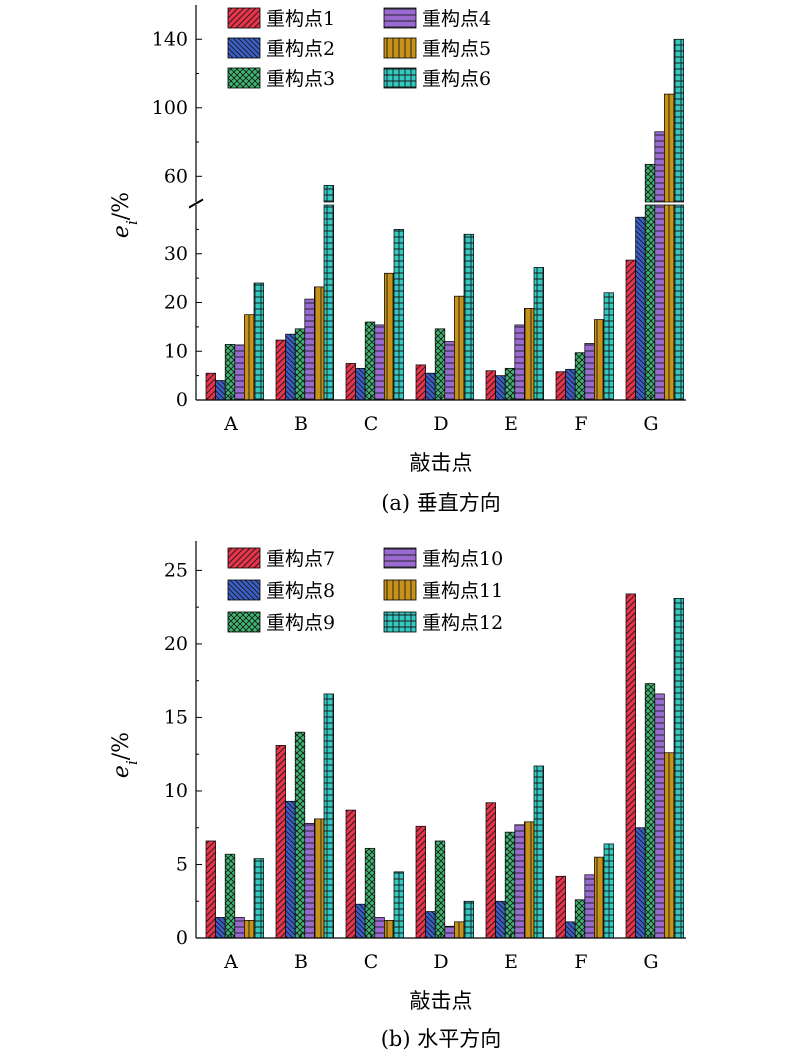  I want to click on bar-a-重构点6-D, so click(468, 317).